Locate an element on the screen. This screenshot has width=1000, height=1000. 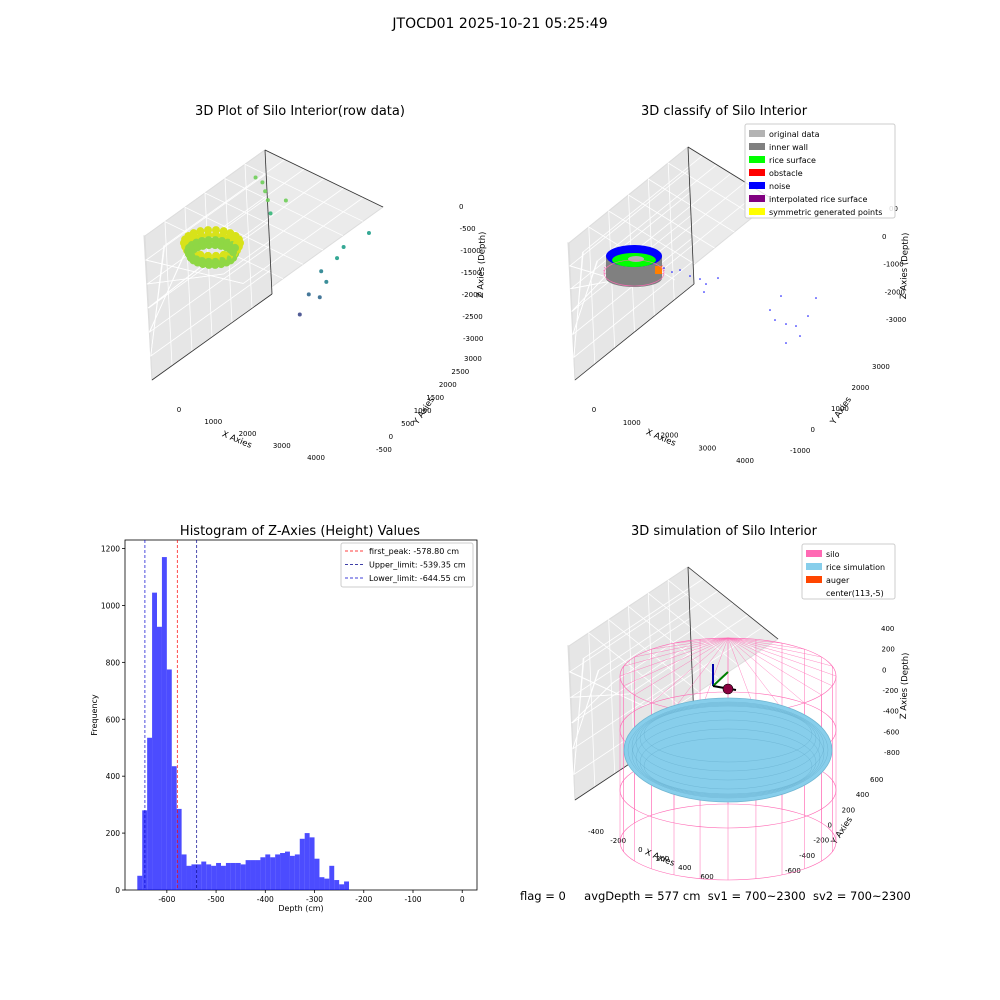
p1-z-ticks-label: -1500 is located at coordinates (471, 273).